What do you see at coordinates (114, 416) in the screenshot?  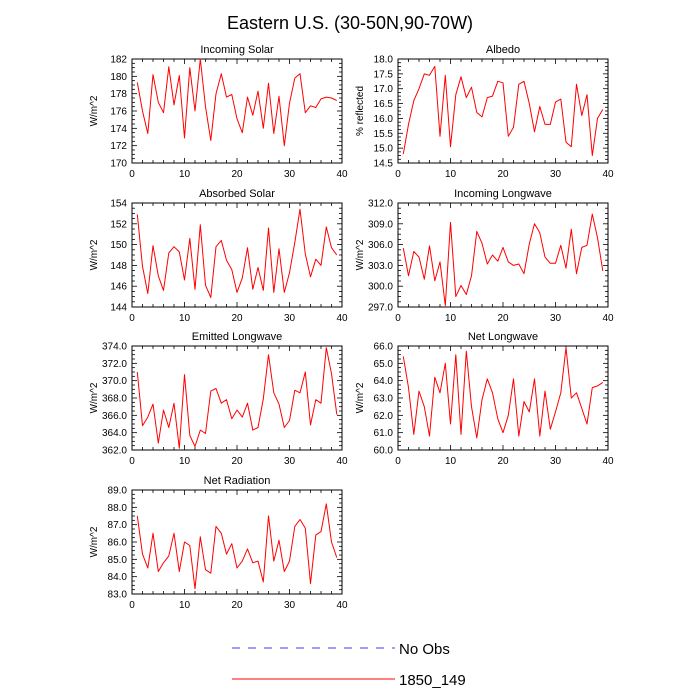 I see `y-tick-label: 366.0` at bounding box center [114, 416].